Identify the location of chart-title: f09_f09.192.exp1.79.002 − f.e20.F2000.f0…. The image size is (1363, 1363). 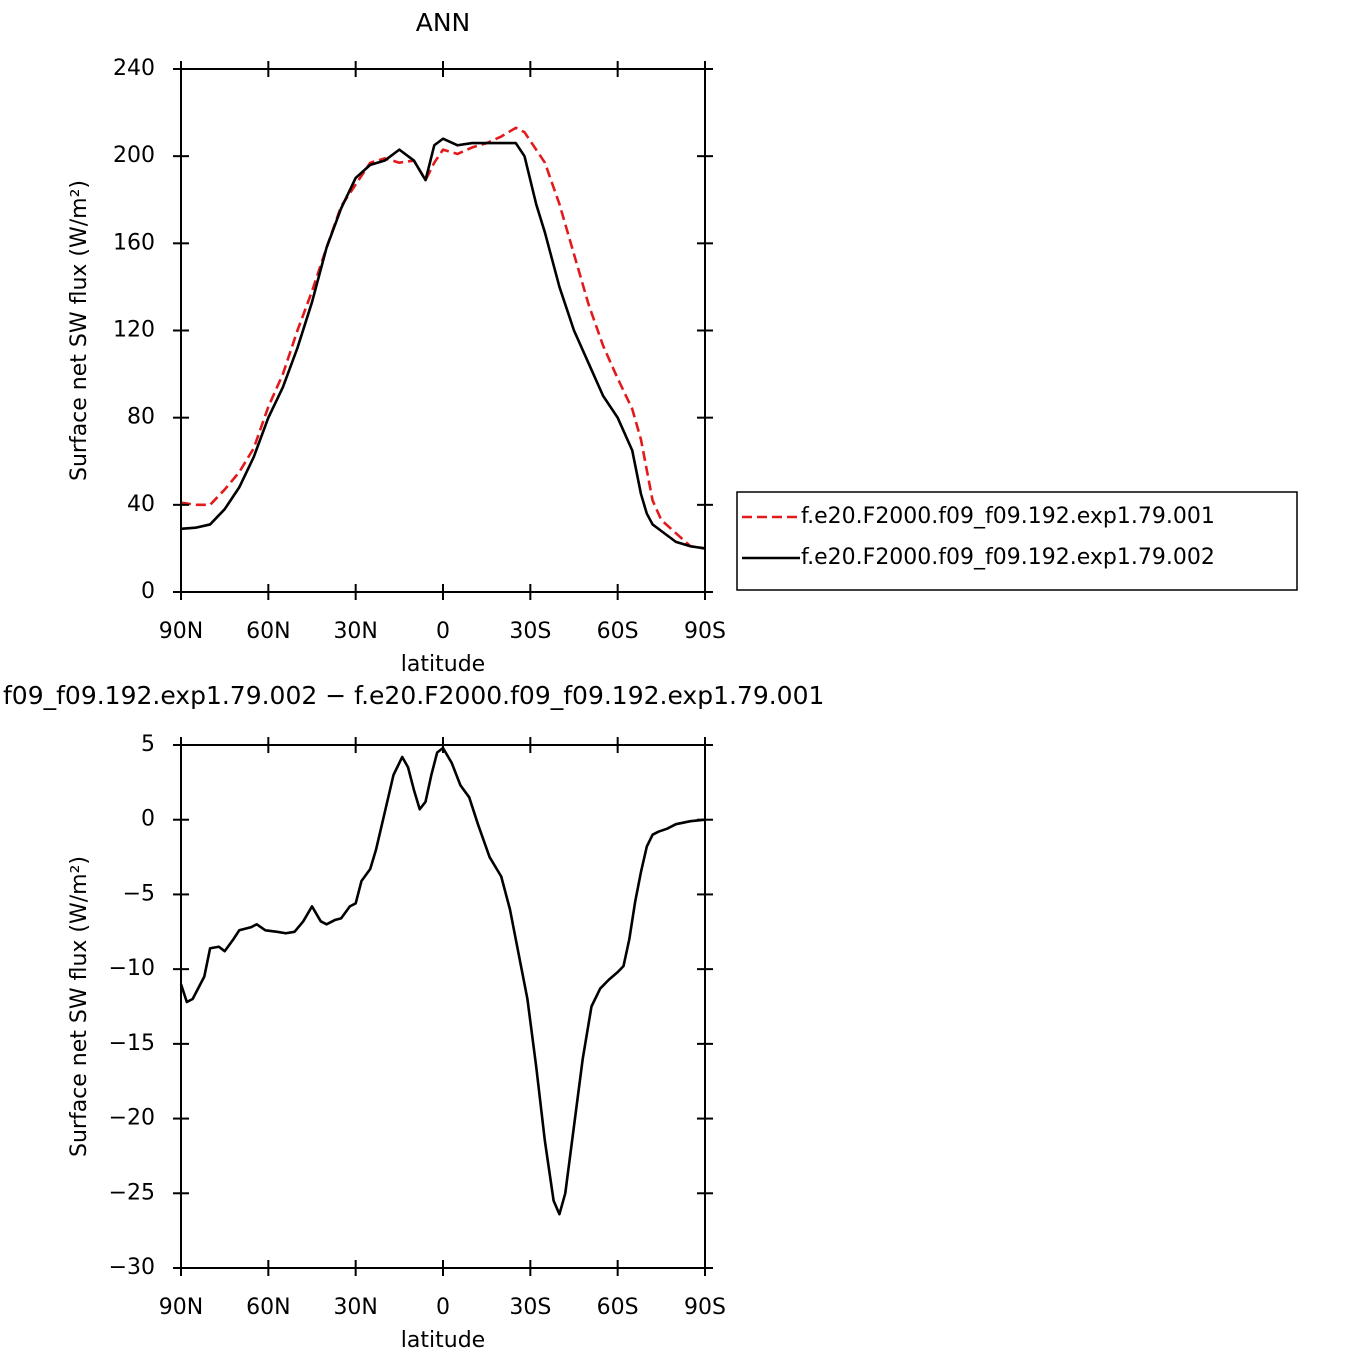
(413, 695).